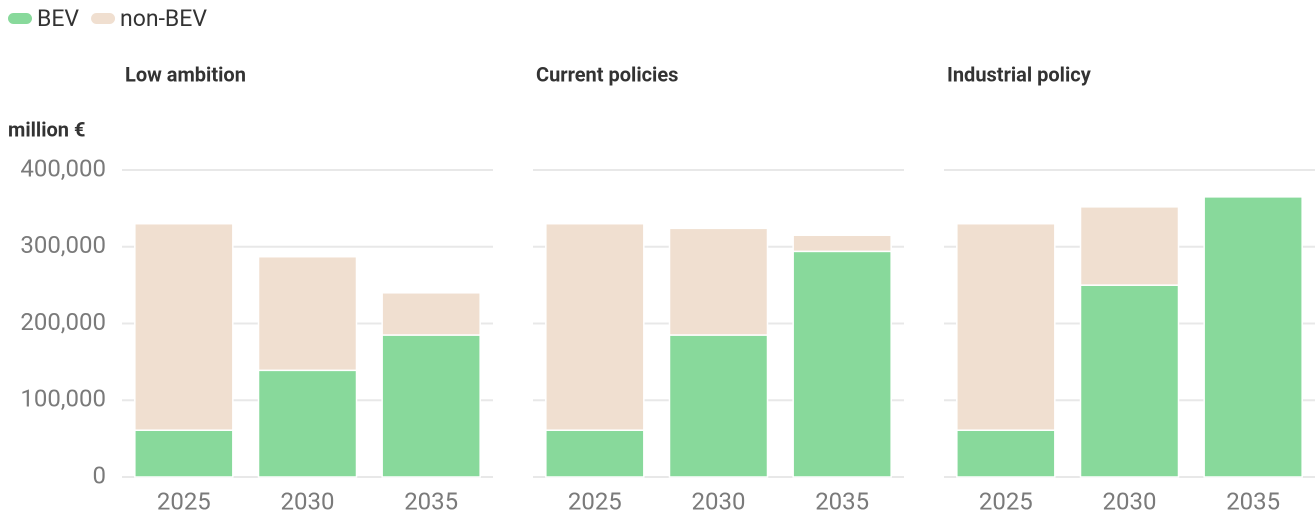 The image size is (1316, 517). What do you see at coordinates (63, 399) in the screenshot?
I see `y-tick-label: 100,000` at bounding box center [63, 399].